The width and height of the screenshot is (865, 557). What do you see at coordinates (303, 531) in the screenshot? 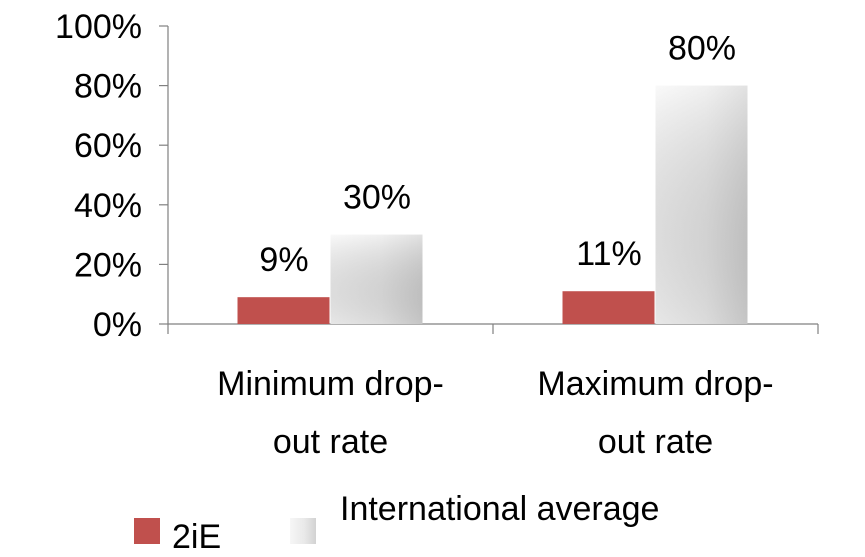
I see `legend-international-average-swatch` at bounding box center [303, 531].